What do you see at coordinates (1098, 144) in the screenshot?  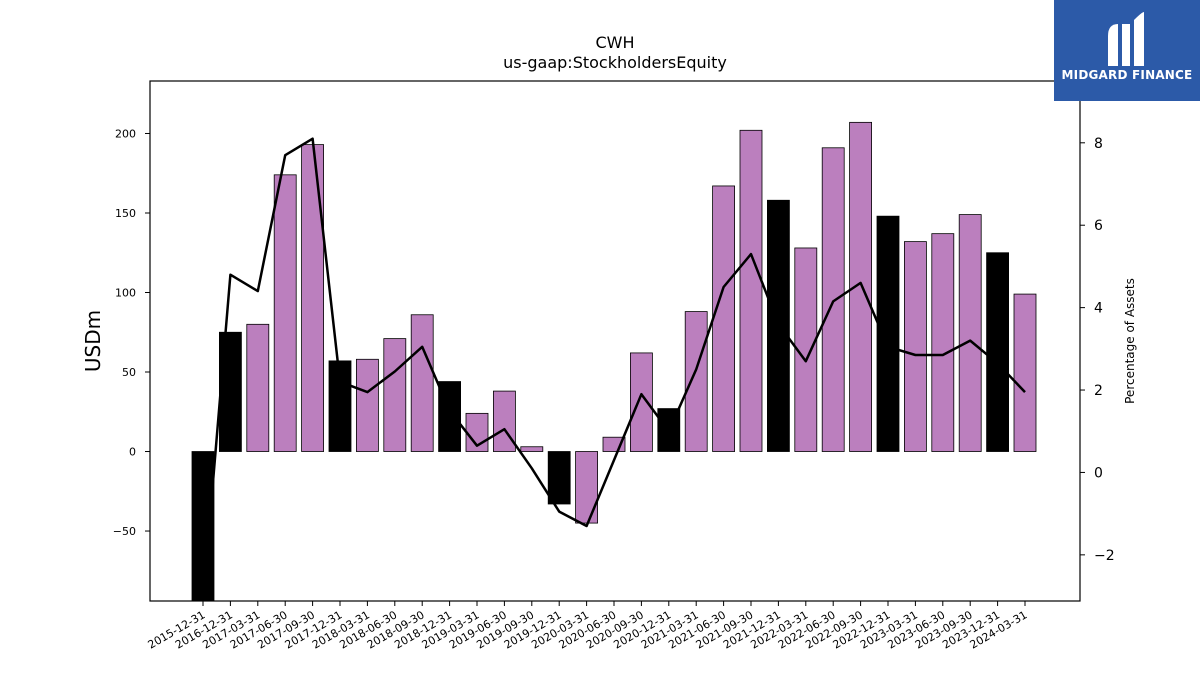 I see `right-tick-label: 8` at bounding box center [1098, 144].